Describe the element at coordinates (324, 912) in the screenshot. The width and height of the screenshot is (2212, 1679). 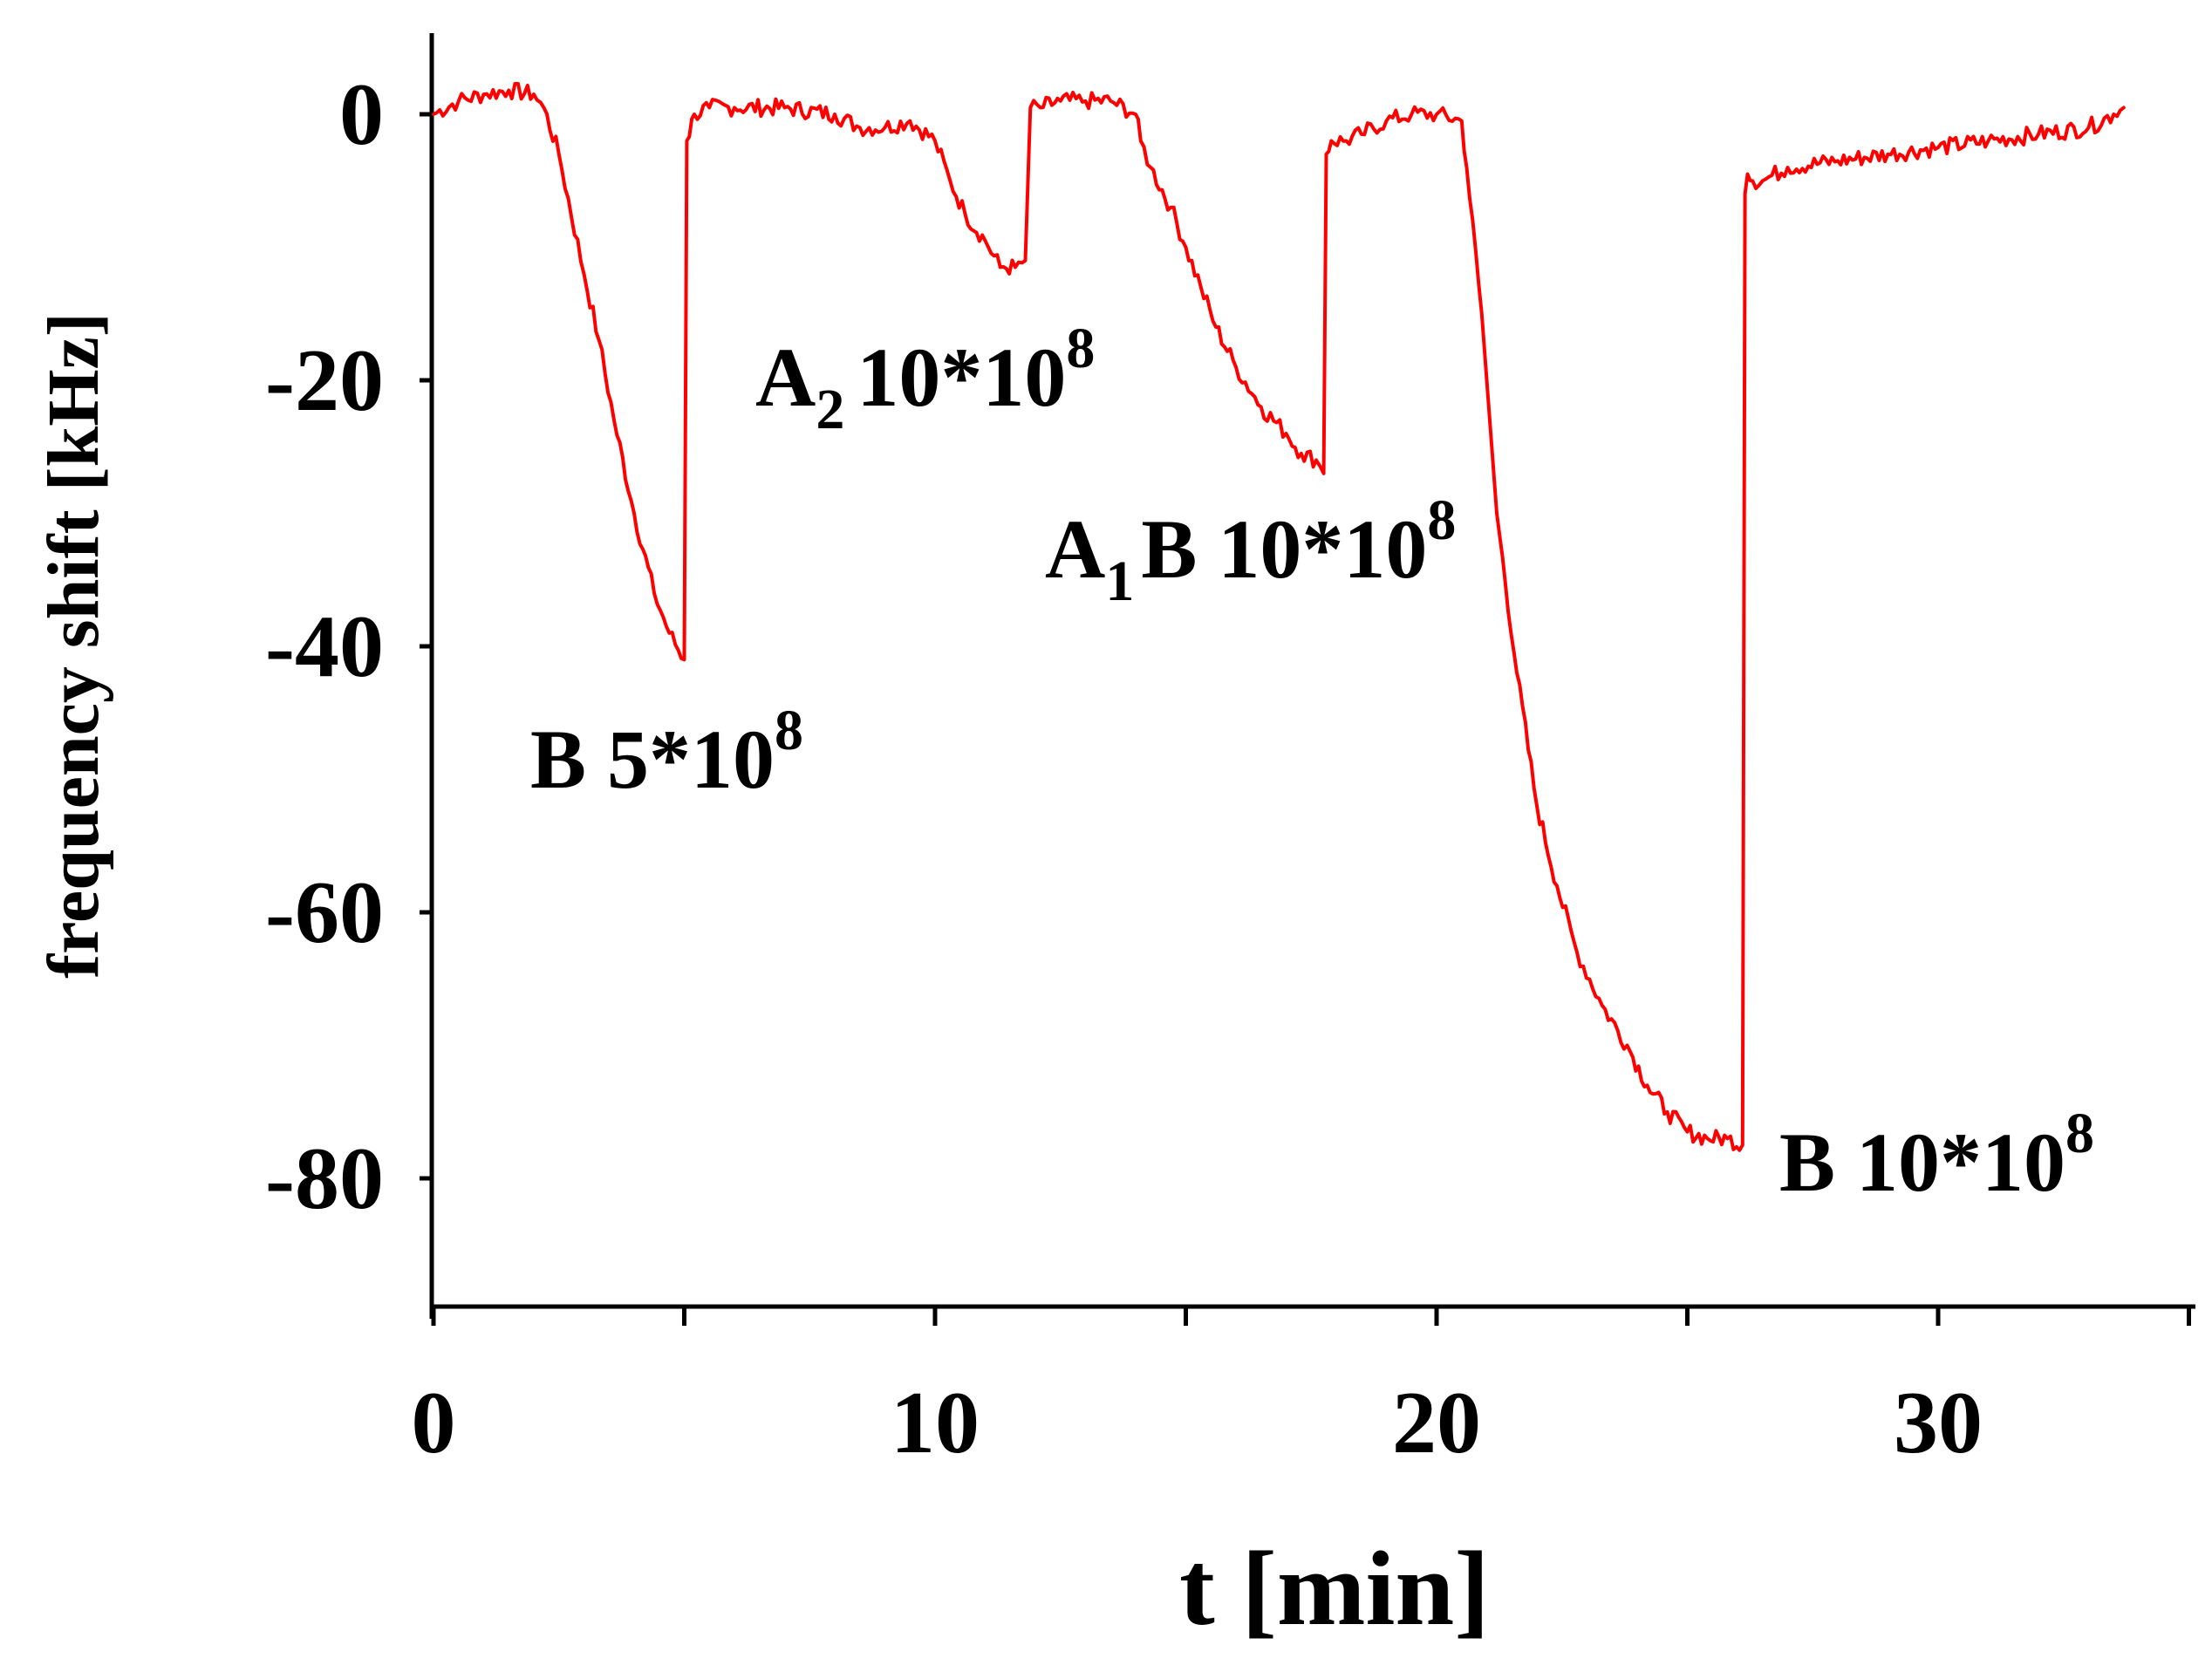
I see `y-tick-label: -60` at that location.